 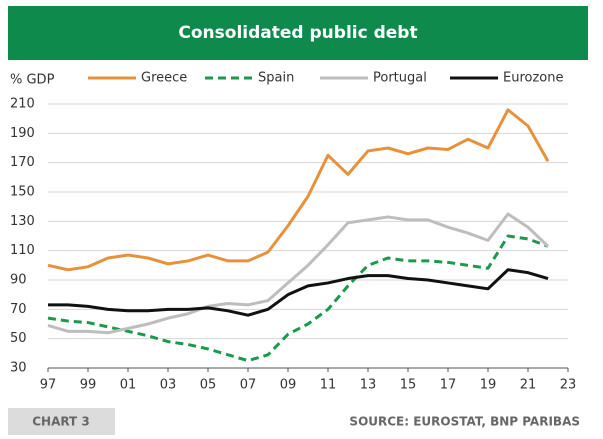 I want to click on x-tick-label: 21, so click(x=528, y=385).